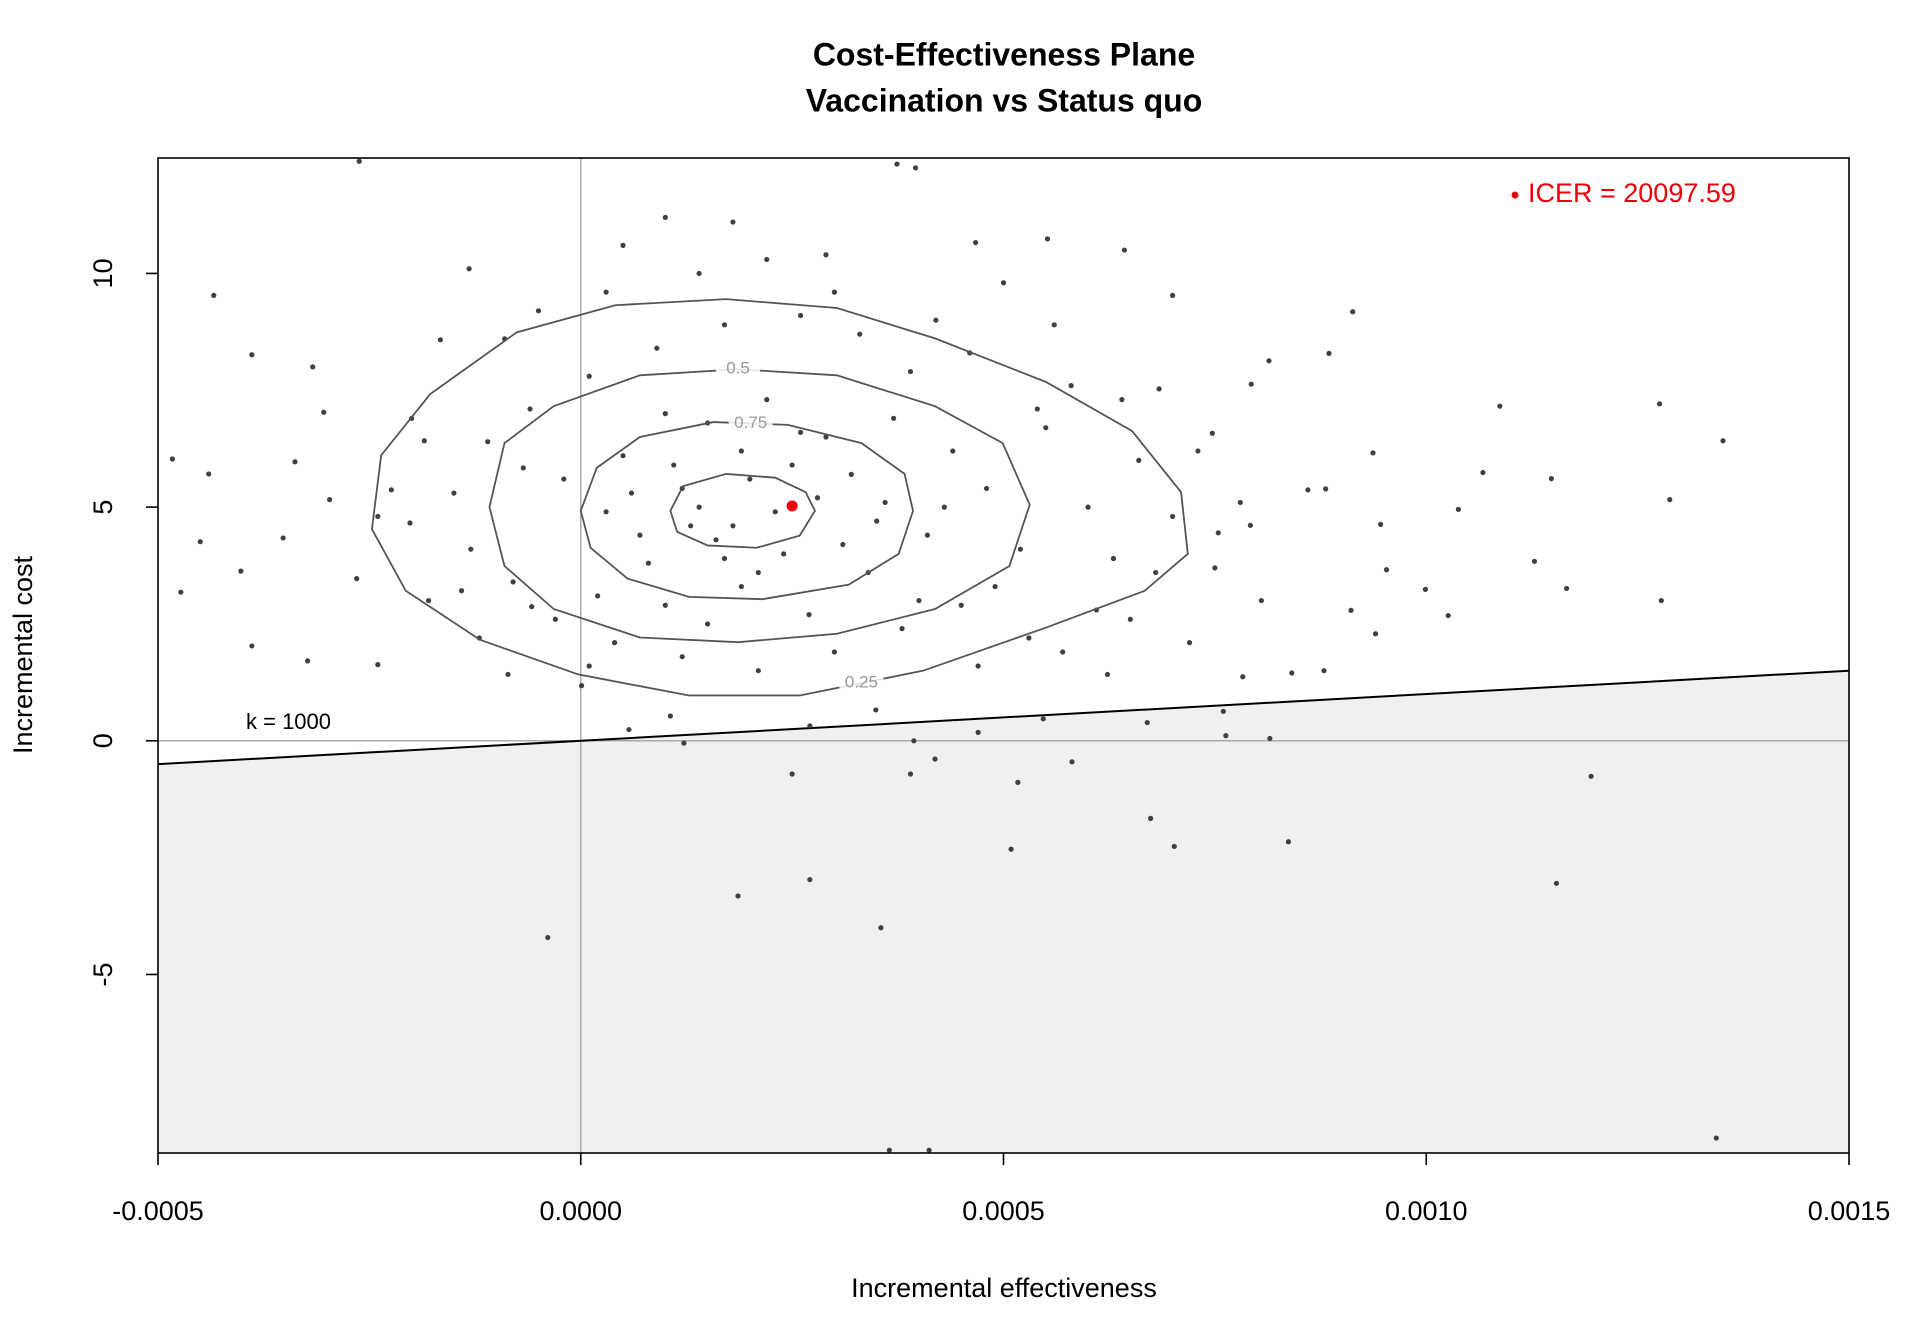 This screenshot has width=1920, height=1344. Describe the element at coordinates (580, 1211) in the screenshot. I see `x-tick-label: 0.0000` at that location.